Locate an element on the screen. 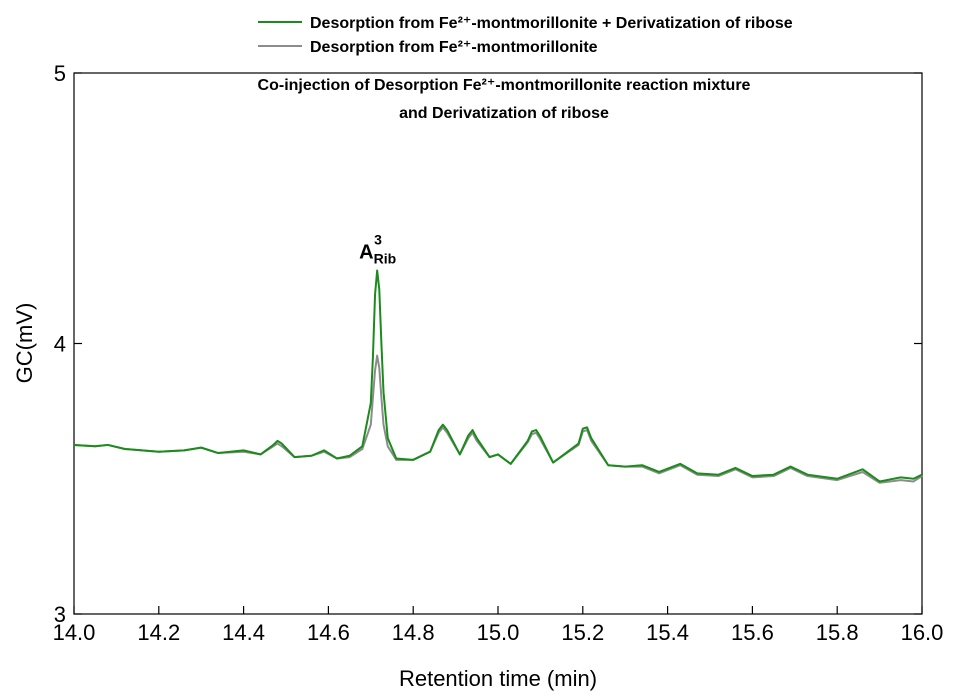 This screenshot has width=953, height=697. annotation-sub: Rib is located at coordinates (385, 258).